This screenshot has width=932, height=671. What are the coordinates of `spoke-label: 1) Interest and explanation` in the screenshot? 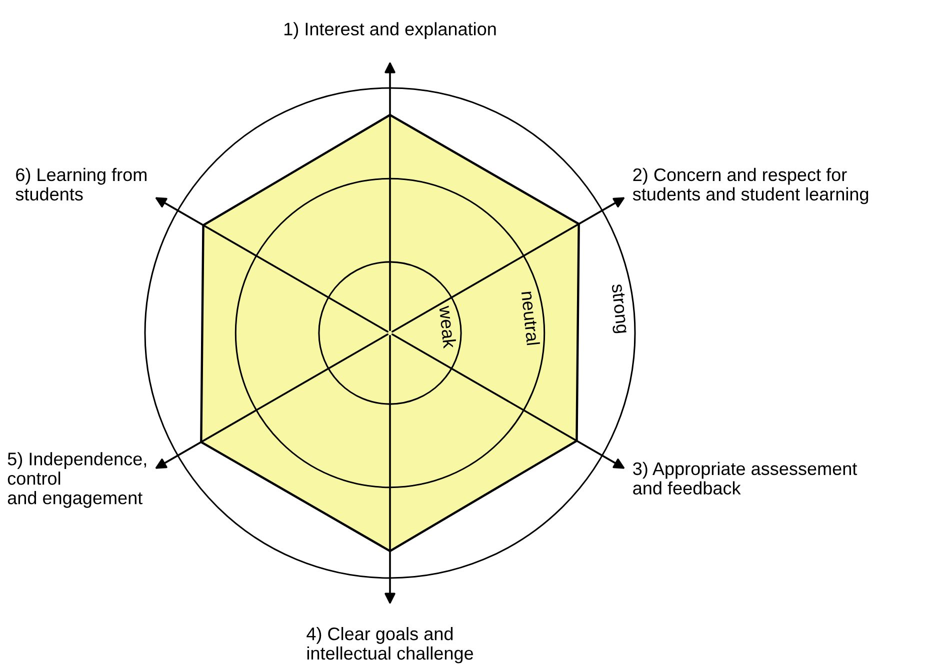 It's located at (390, 30).